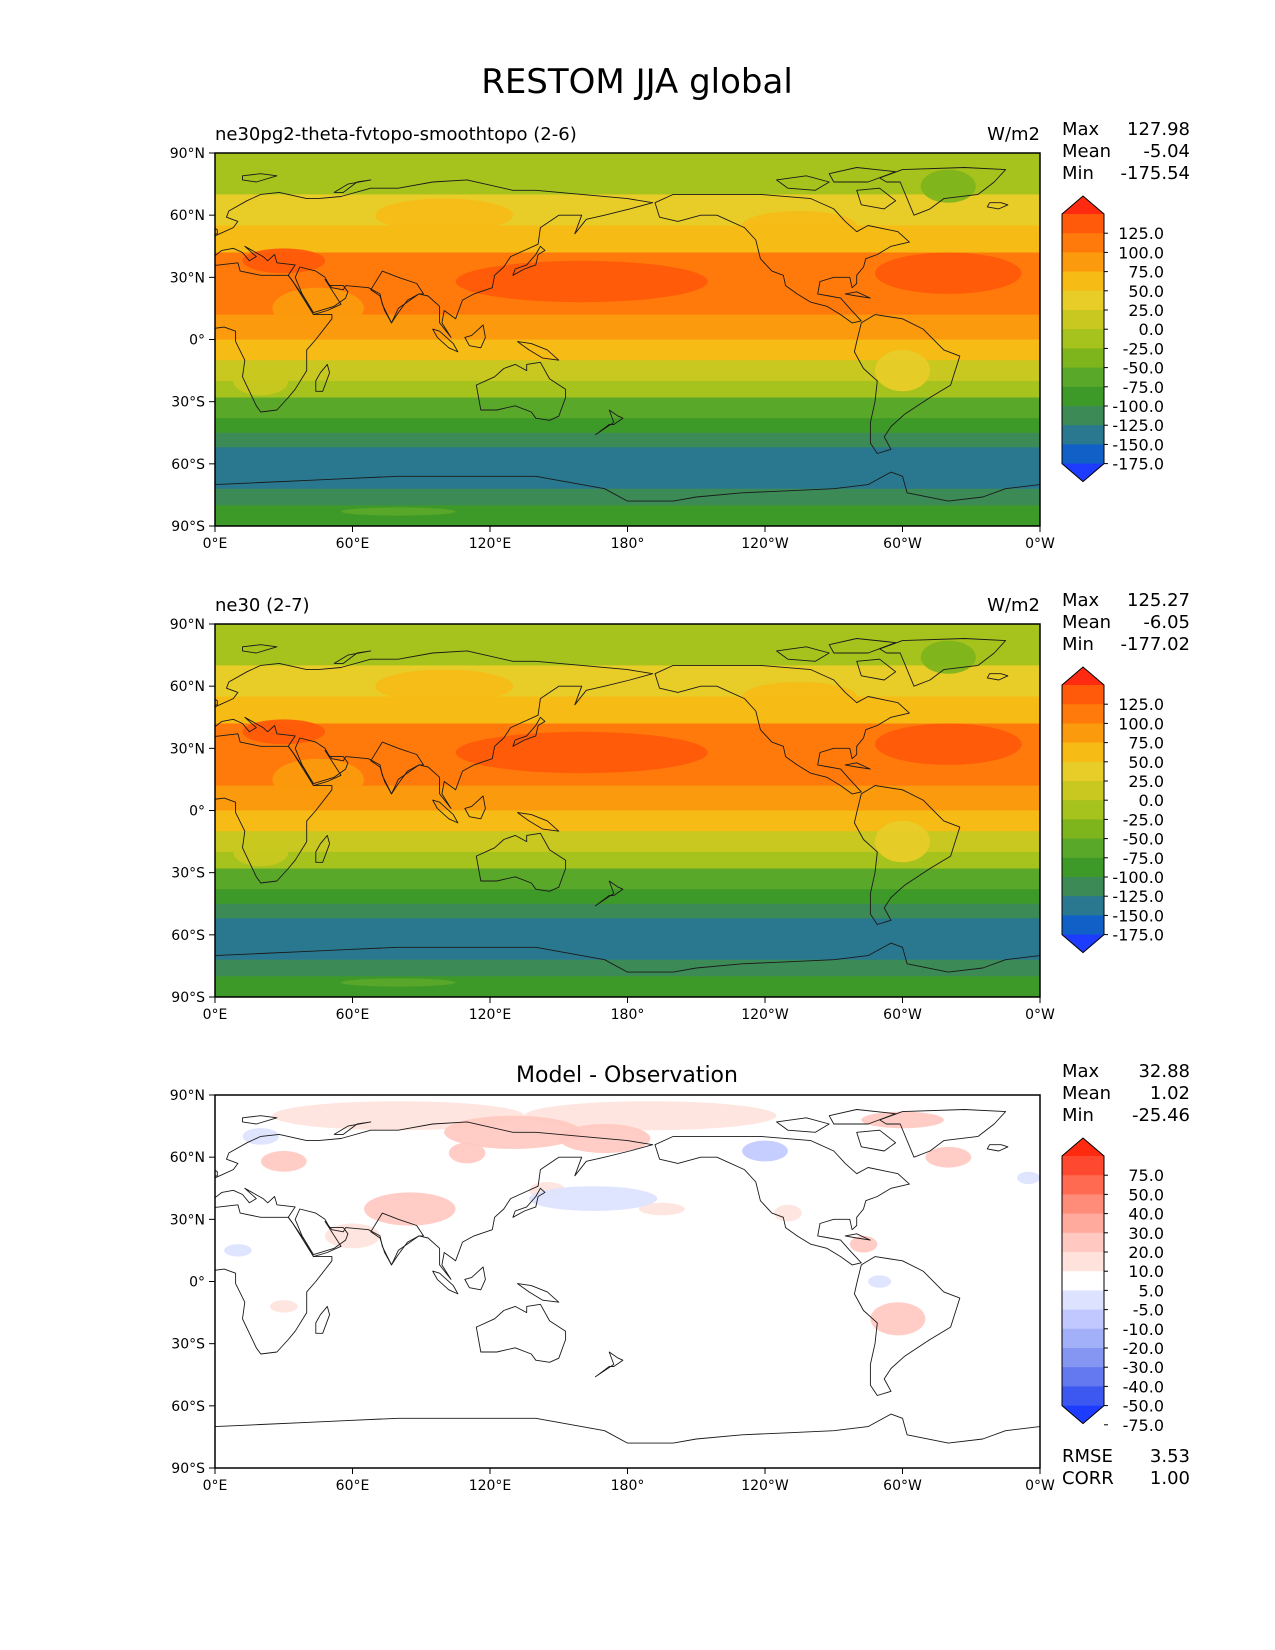 The image size is (1275, 1650). I want to click on colorbar-label: 0.0, so click(1151, 329).